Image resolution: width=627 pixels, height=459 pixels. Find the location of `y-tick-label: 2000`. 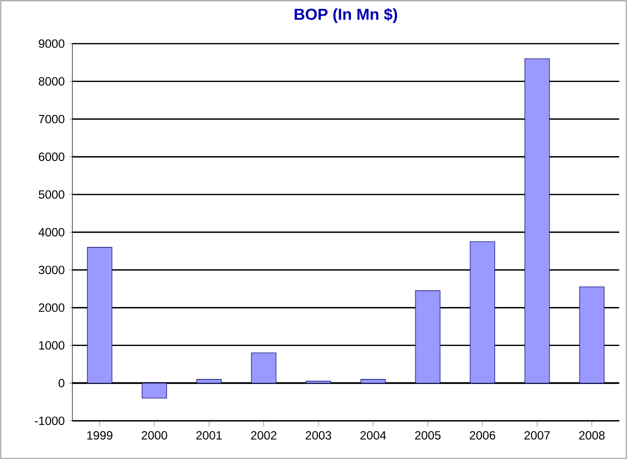

y-tick-label: 2000 is located at coordinates (51, 307).